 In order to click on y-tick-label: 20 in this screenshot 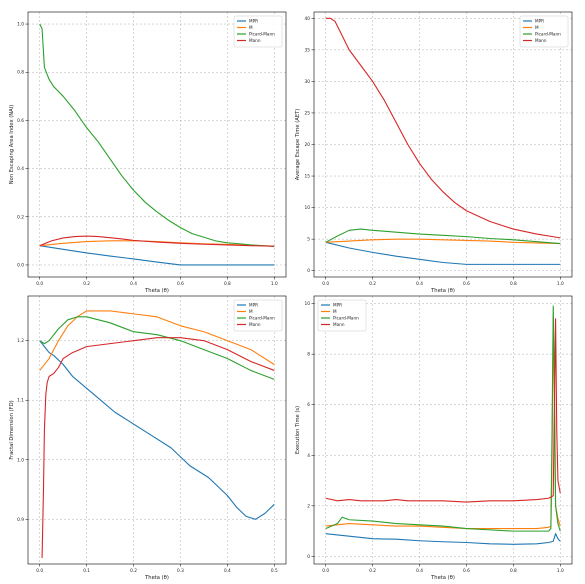, I will do `click(308, 145)`.